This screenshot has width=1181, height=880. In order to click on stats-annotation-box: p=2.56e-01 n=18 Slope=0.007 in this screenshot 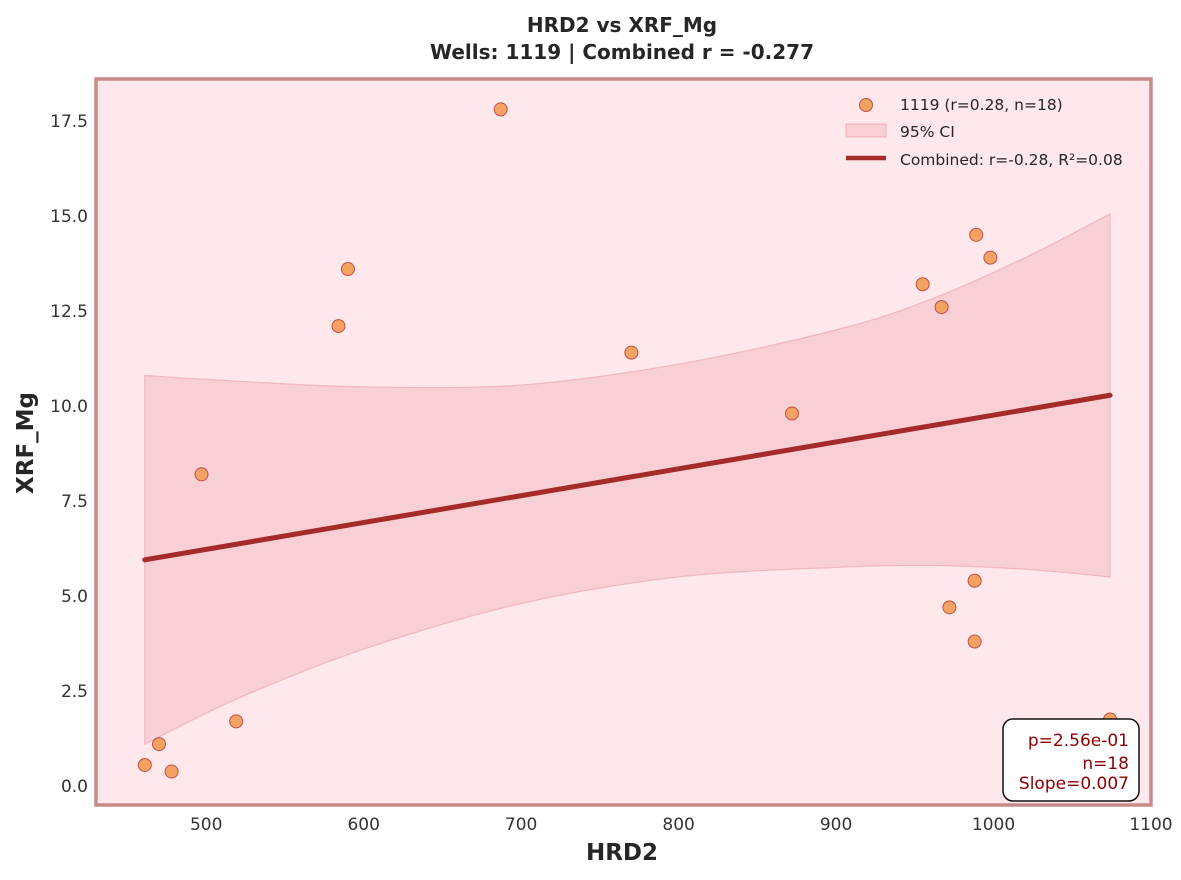, I will do `click(1071, 760)`.